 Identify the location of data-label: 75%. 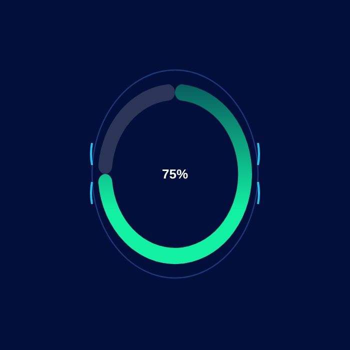
(175, 174).